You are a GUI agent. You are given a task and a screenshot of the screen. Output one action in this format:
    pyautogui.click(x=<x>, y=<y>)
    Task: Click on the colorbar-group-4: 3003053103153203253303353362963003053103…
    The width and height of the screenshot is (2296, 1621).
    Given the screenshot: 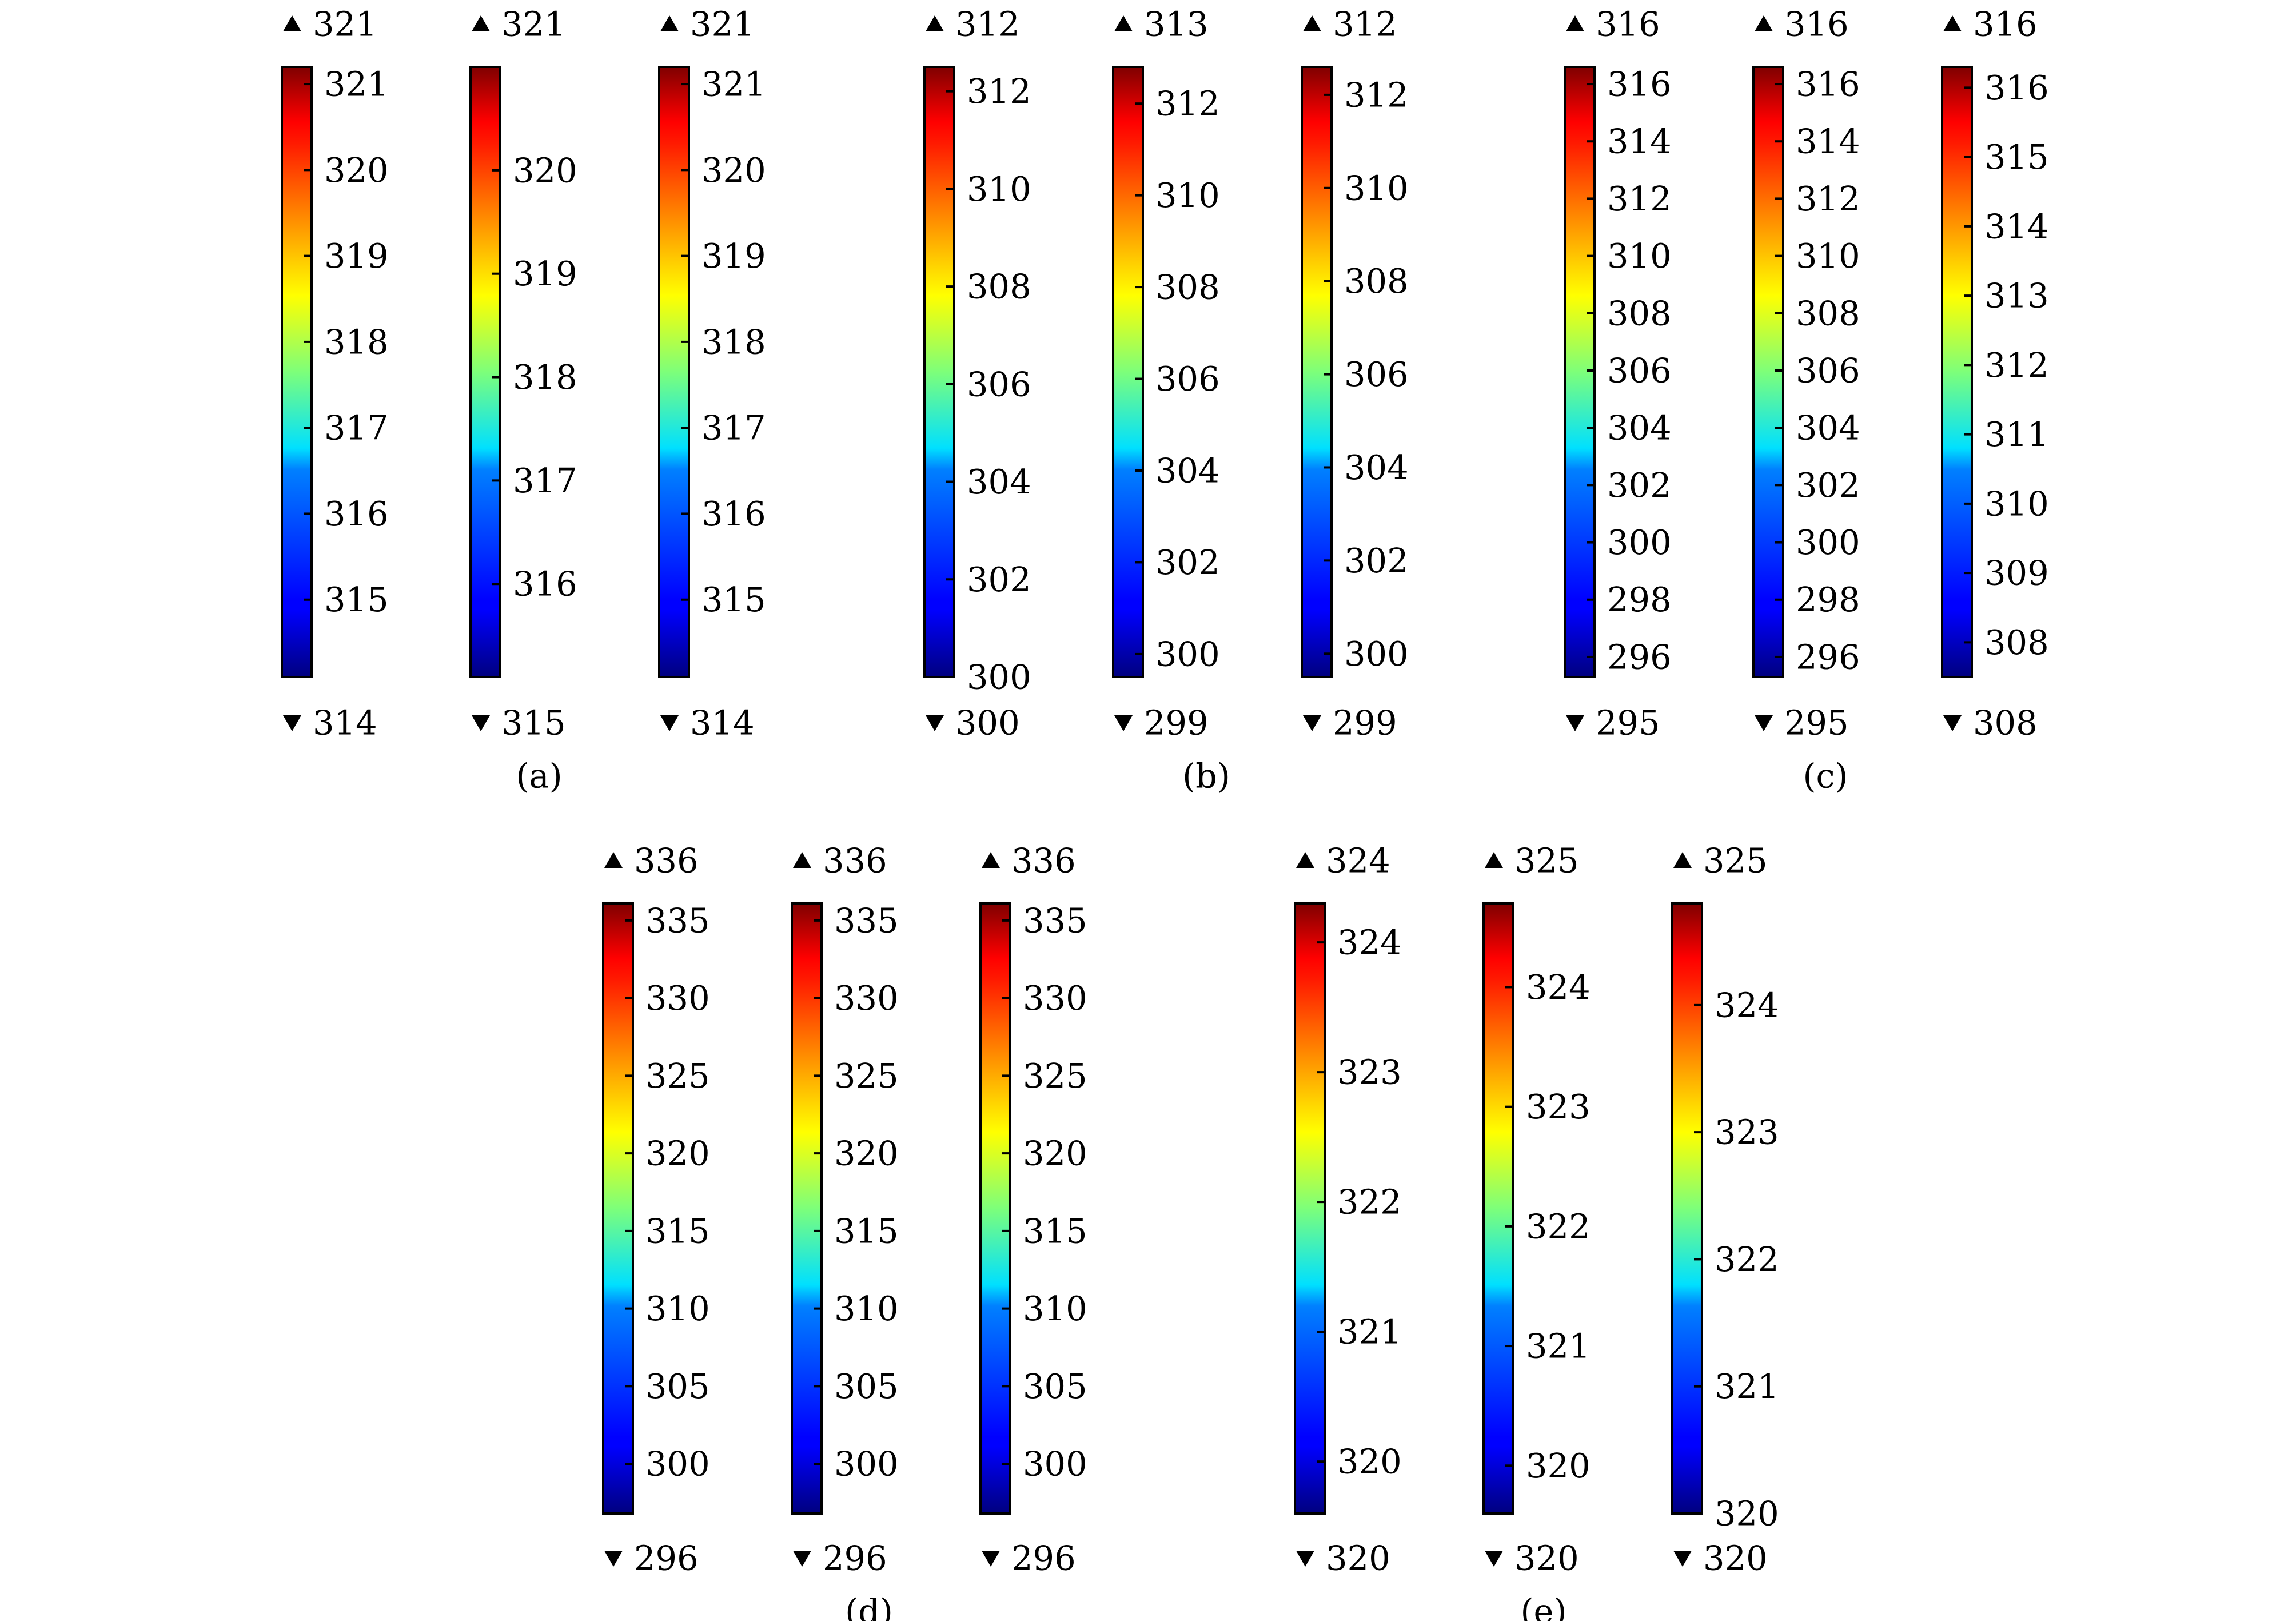 What is the action you would take?
    pyautogui.click(x=845, y=1231)
    